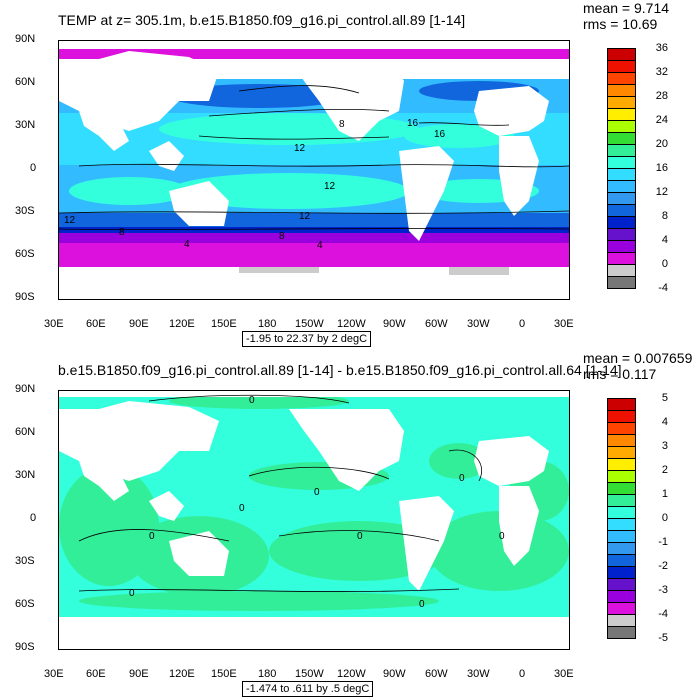 The width and height of the screenshot is (700, 700). I want to click on mean-value: mean = 0.007659, so click(638, 358).